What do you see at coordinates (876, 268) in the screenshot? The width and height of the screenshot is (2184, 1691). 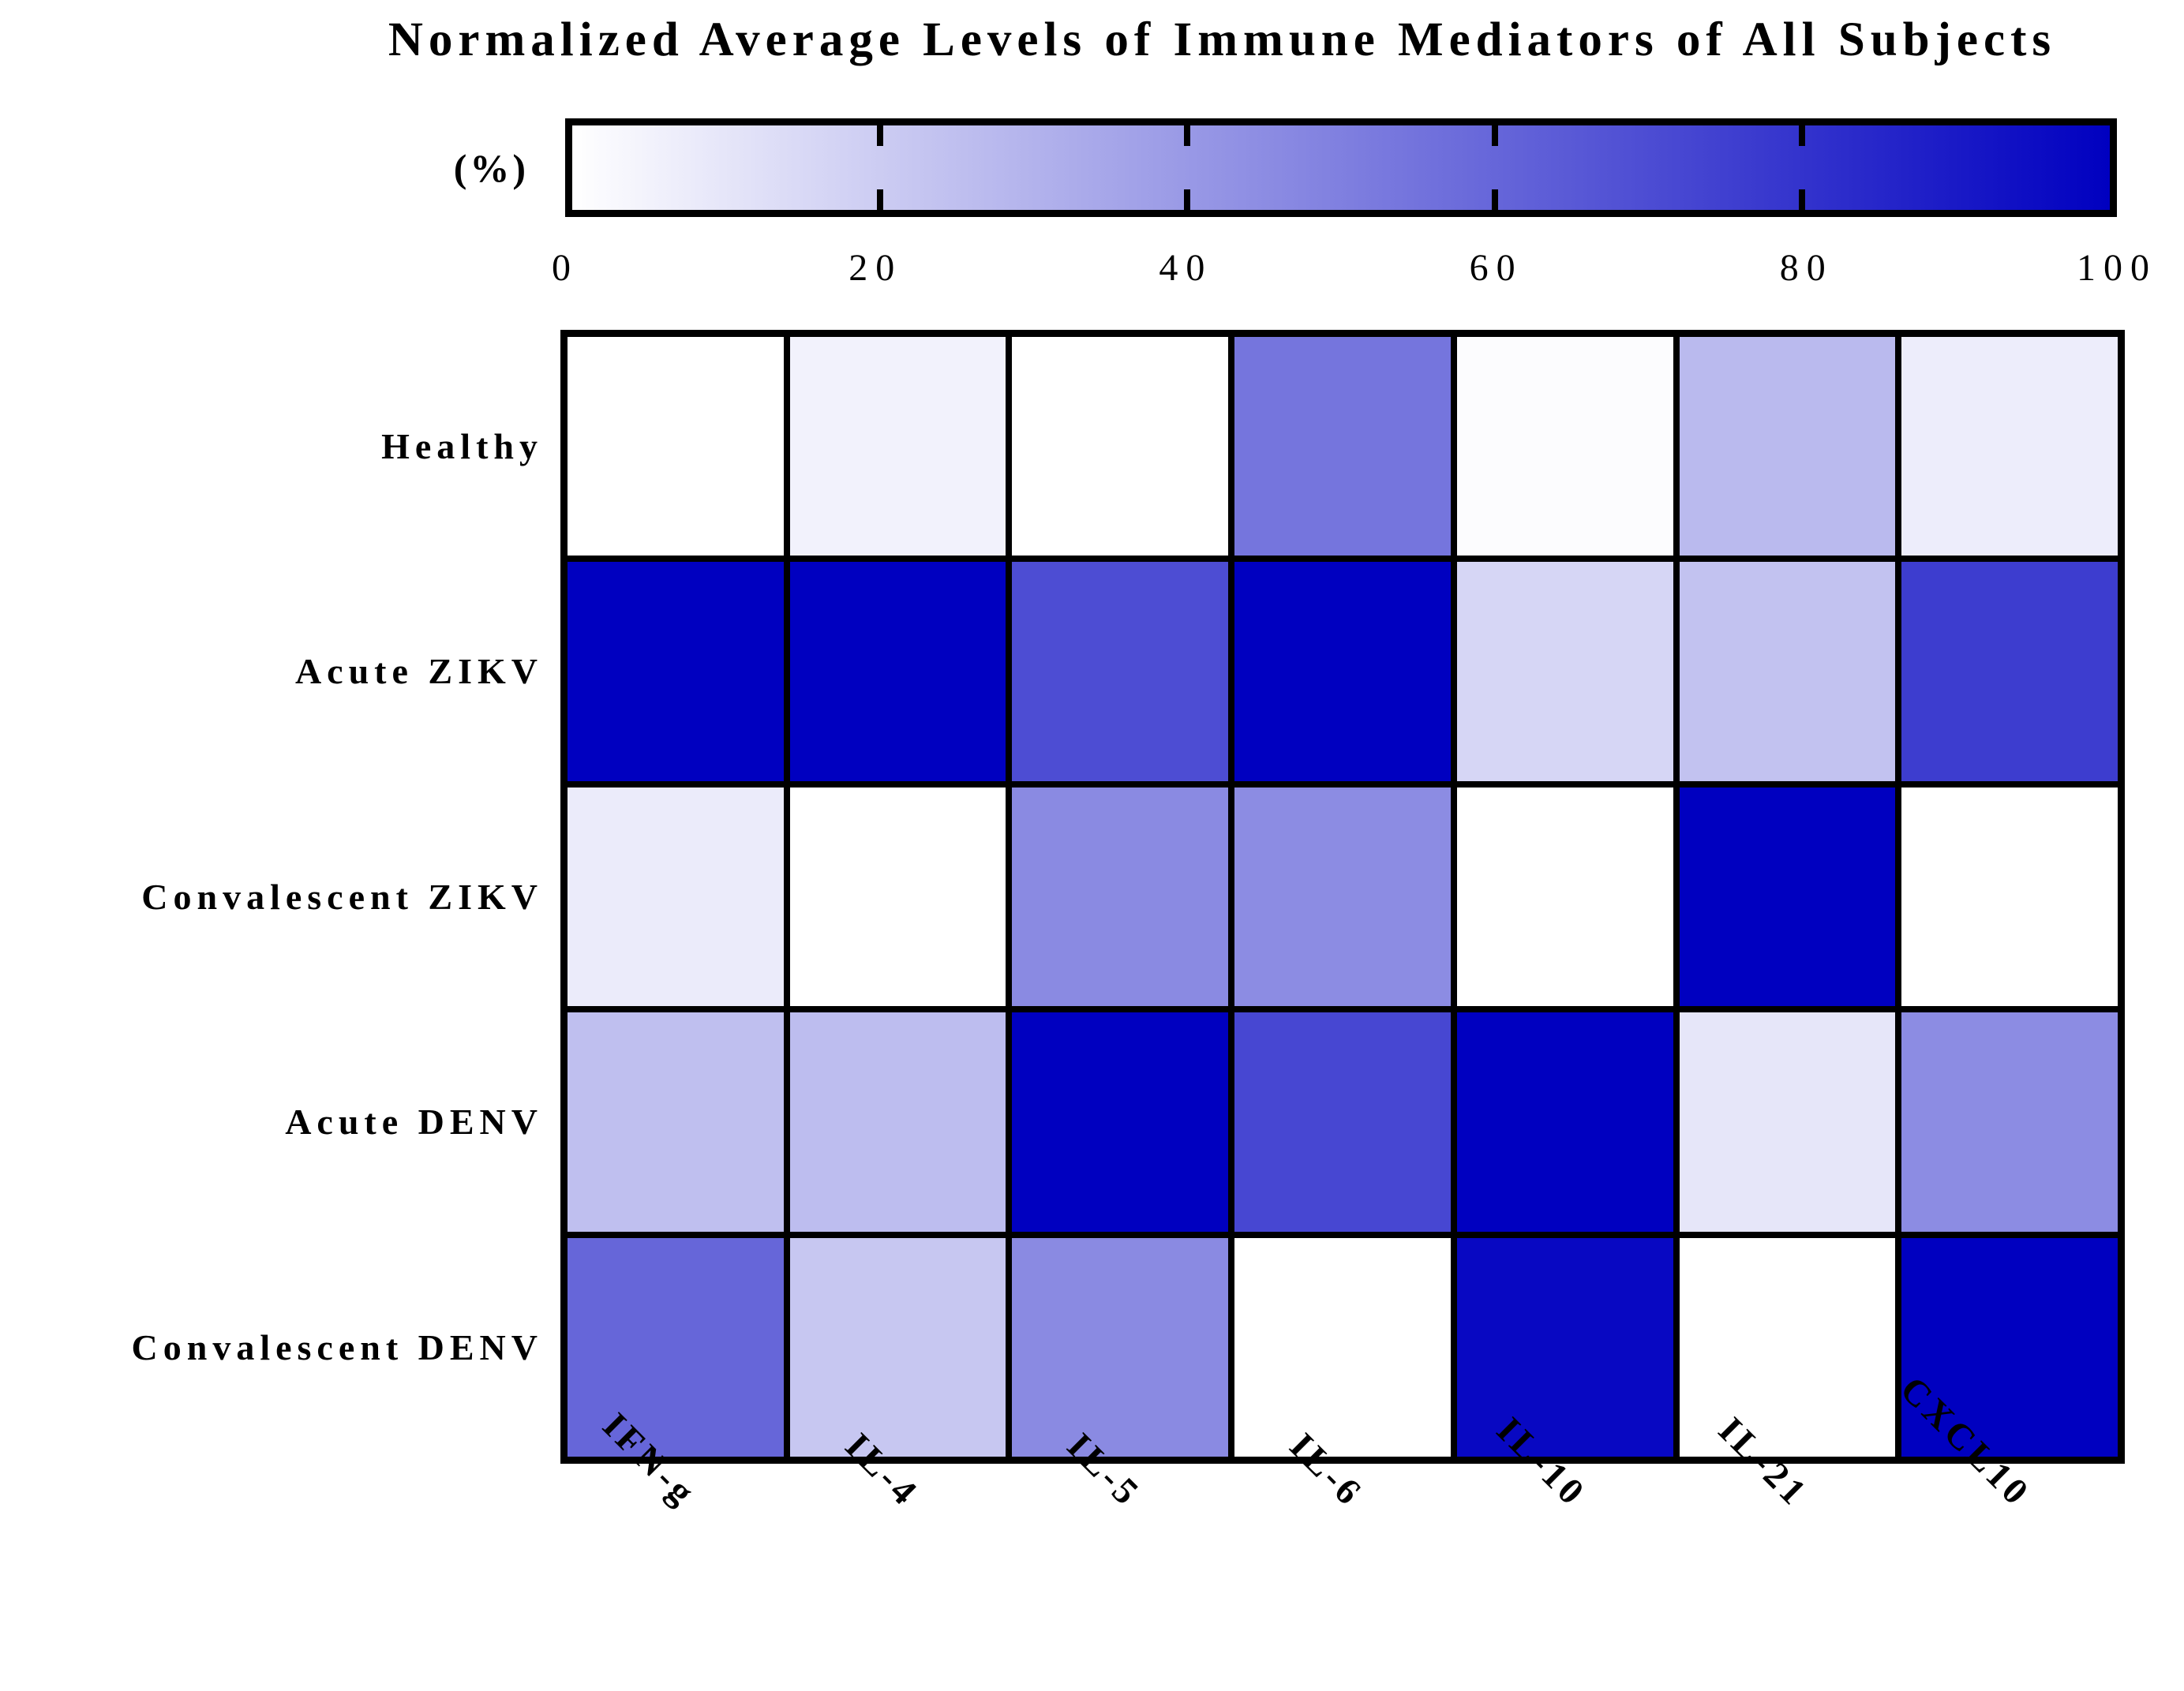 I see `colorbar-tick-label: 20` at bounding box center [876, 268].